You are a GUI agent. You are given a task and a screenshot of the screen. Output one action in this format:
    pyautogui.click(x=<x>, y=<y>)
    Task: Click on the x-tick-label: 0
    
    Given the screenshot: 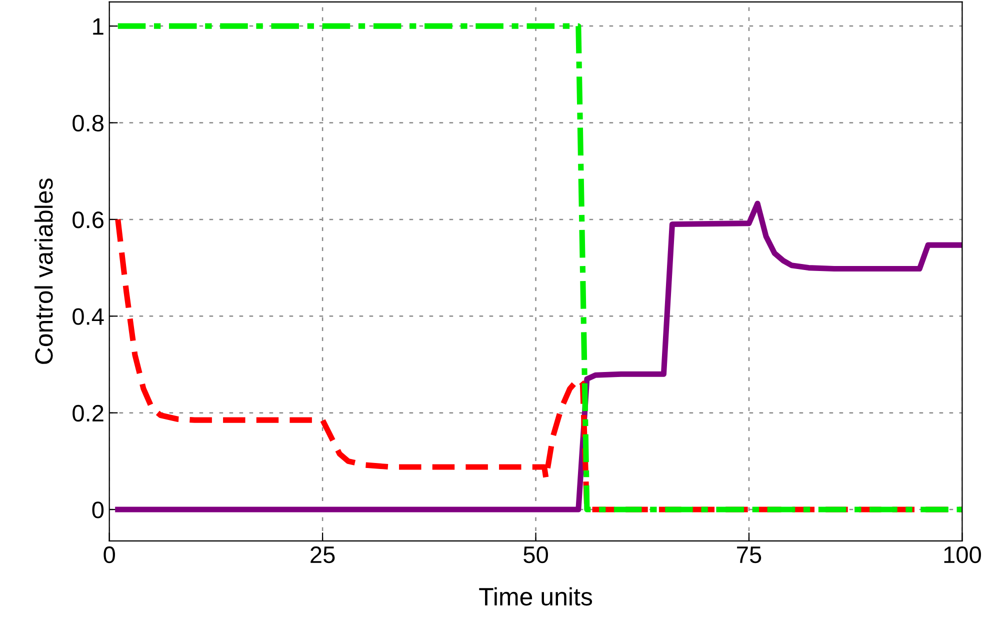 What is the action you would take?
    pyautogui.click(x=109, y=555)
    